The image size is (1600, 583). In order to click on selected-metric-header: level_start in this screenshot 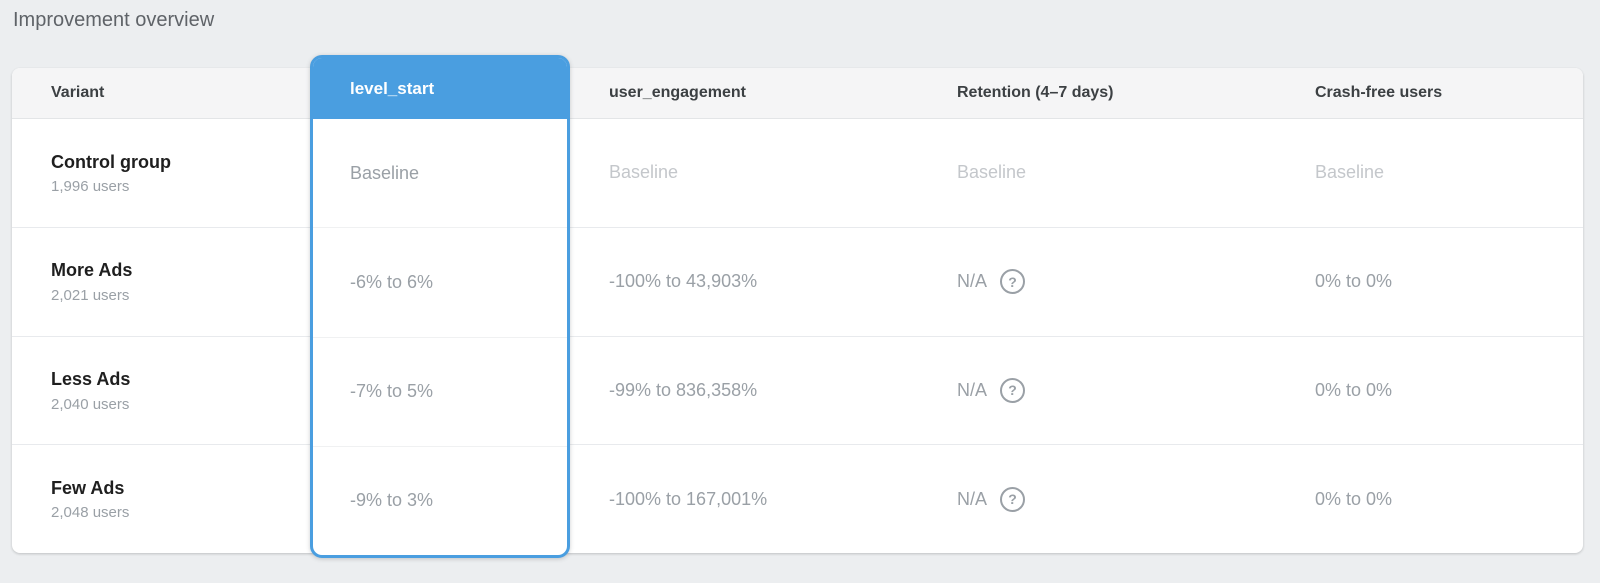, I will do `click(440, 88)`.